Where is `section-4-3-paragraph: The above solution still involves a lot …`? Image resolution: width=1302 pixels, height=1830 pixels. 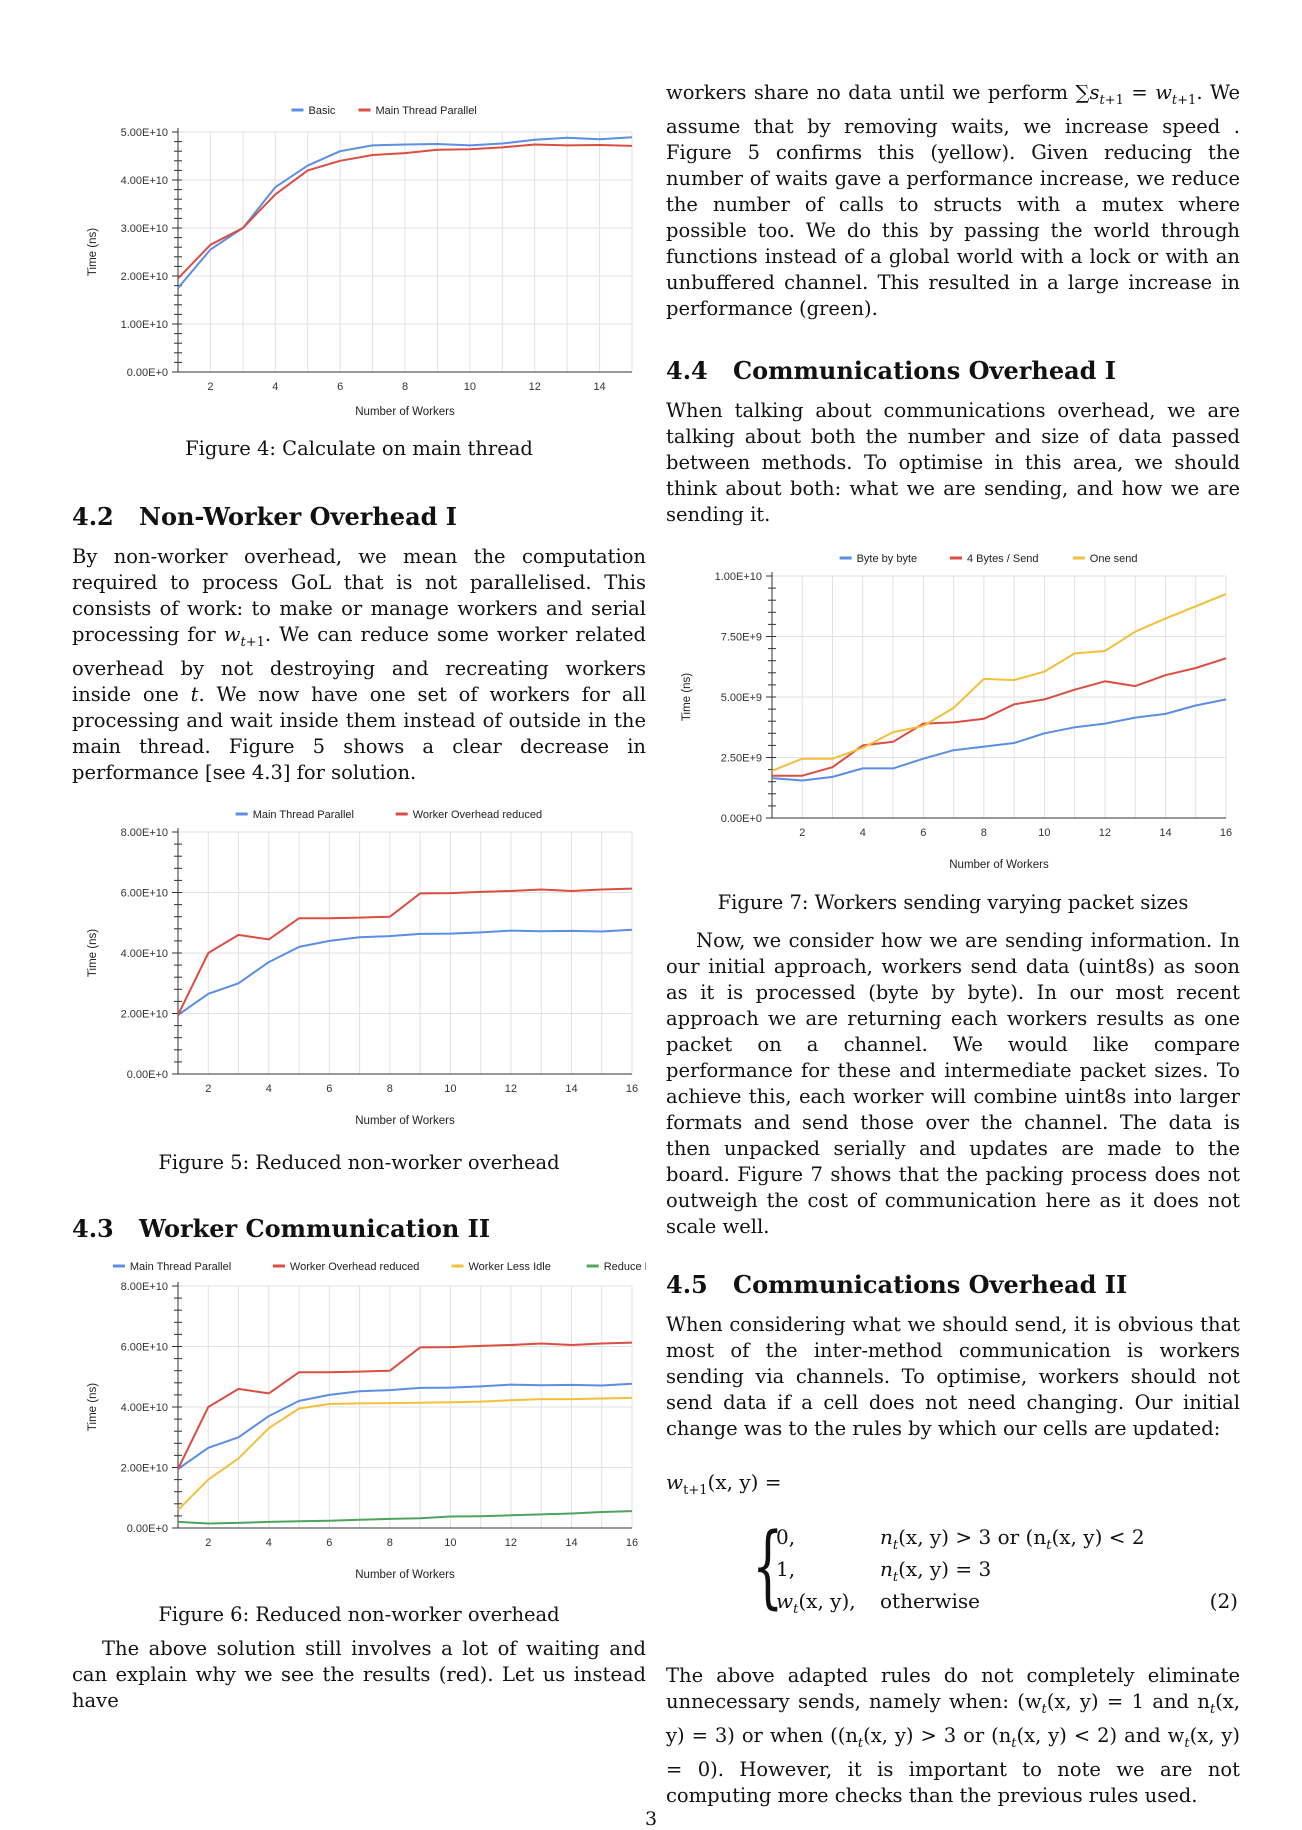
section-4-3-paragraph: The above solution still involves a lot … is located at coordinates (359, 1674).